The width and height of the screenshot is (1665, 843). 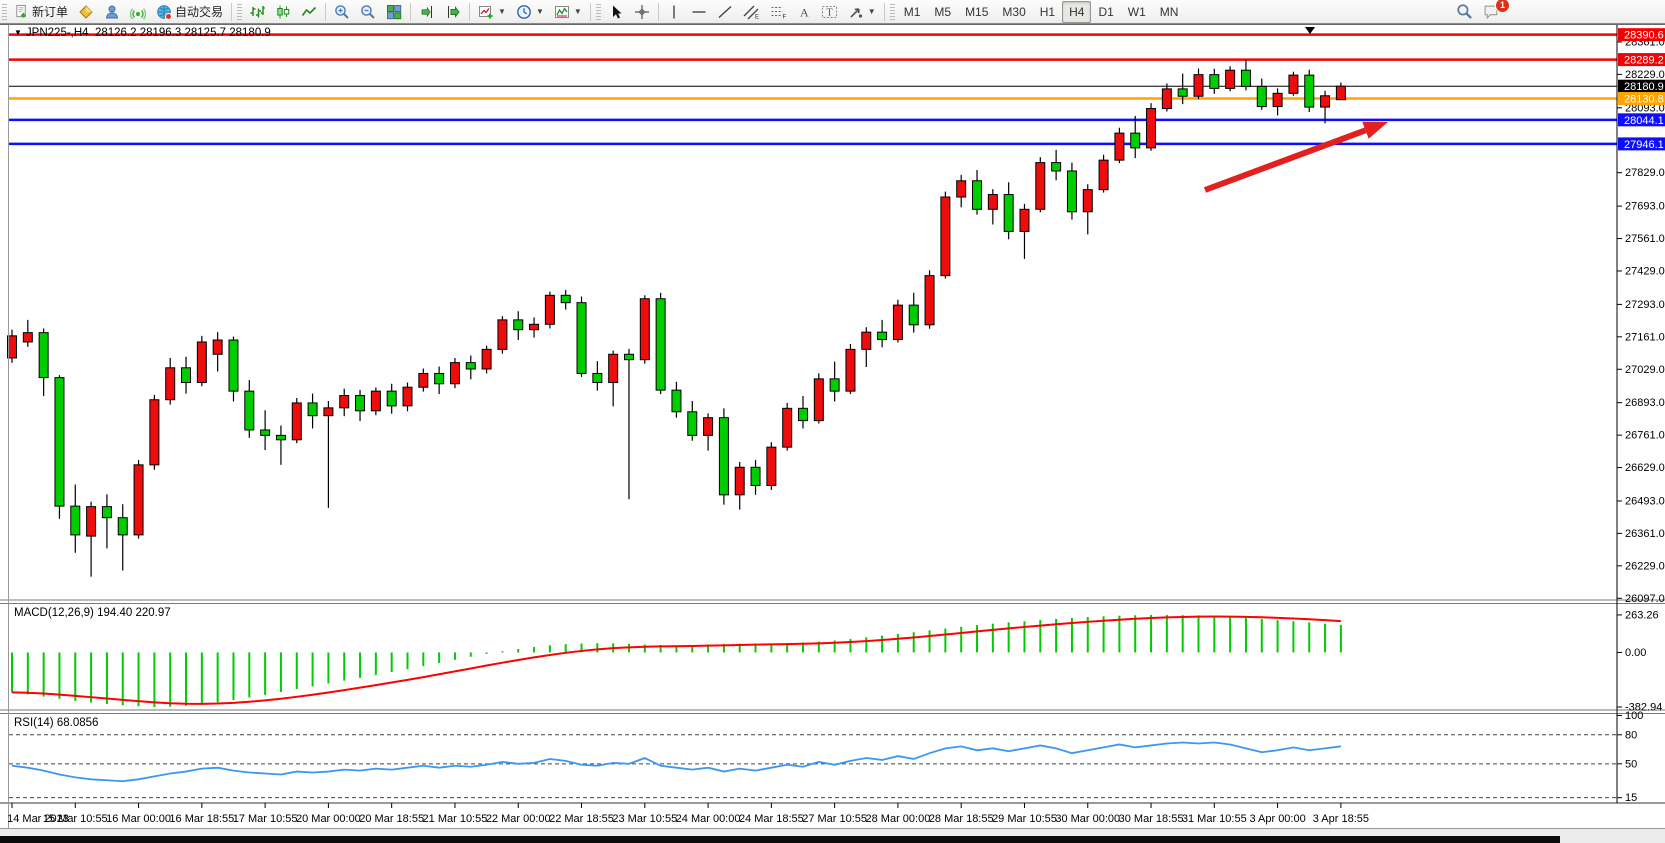 I want to click on text-tool: A, so click(x=804, y=12).